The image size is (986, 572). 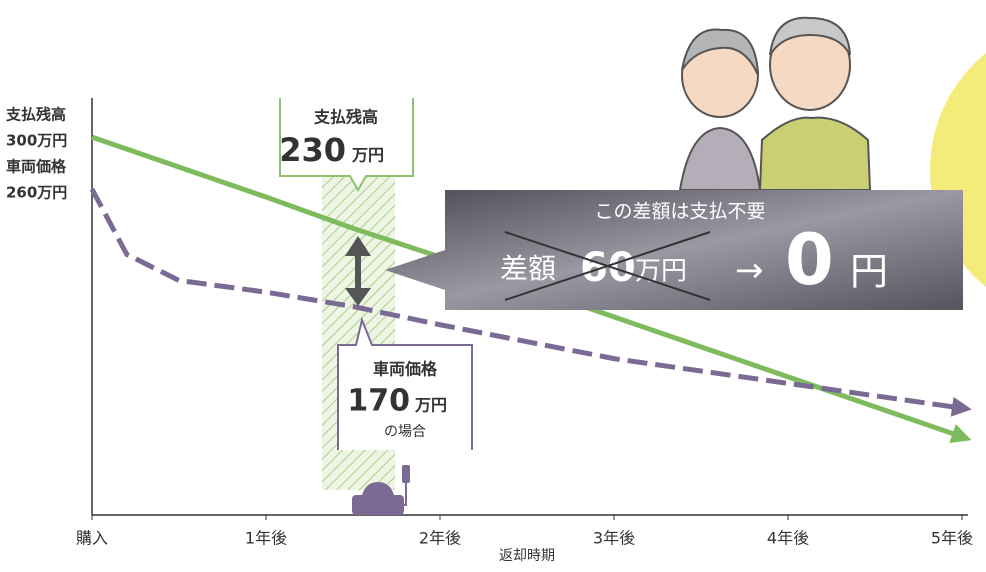 What do you see at coordinates (92, 538) in the screenshot?
I see `x-tick-label: 購入` at bounding box center [92, 538].